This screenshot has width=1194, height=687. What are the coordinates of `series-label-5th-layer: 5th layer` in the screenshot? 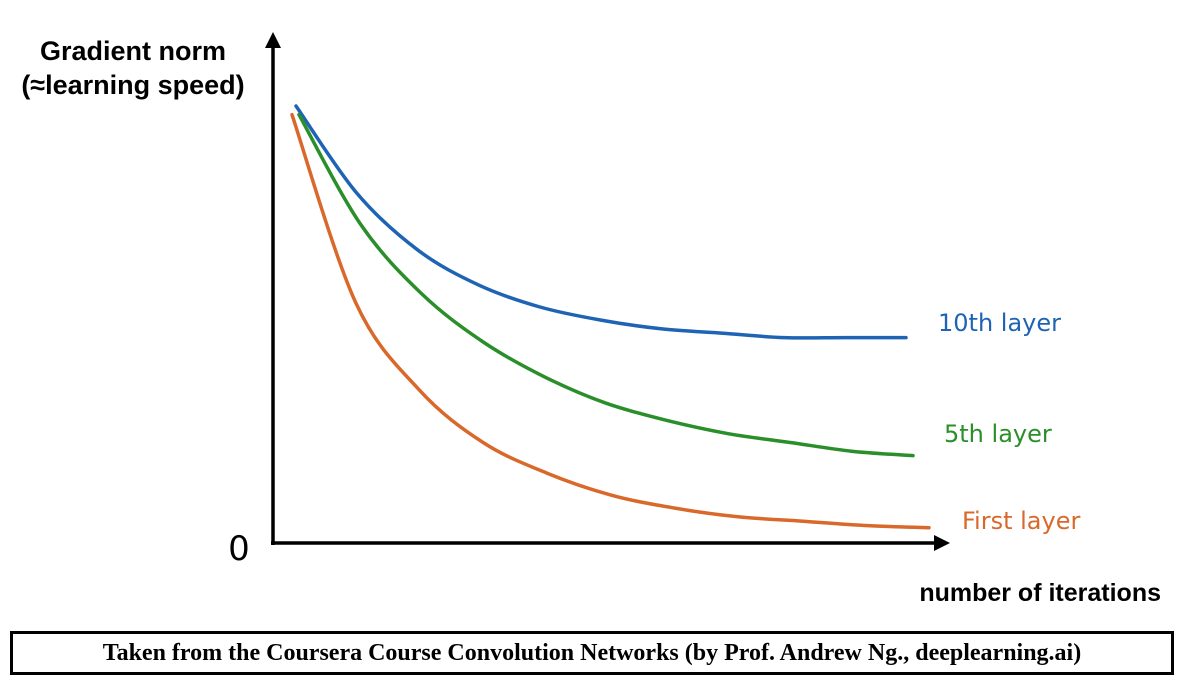 It's located at (998, 434).